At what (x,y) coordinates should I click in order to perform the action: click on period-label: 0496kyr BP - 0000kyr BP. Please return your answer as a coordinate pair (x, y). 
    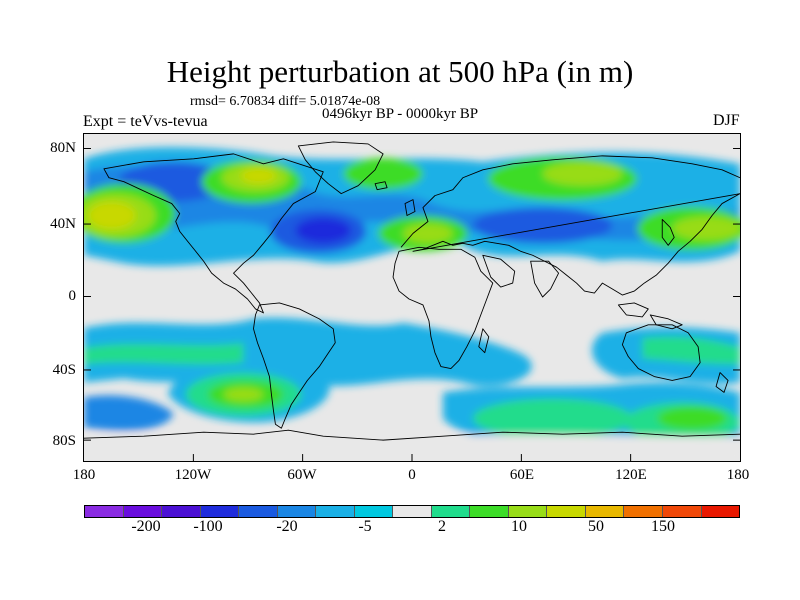
    Looking at the image, I should click on (400, 114).